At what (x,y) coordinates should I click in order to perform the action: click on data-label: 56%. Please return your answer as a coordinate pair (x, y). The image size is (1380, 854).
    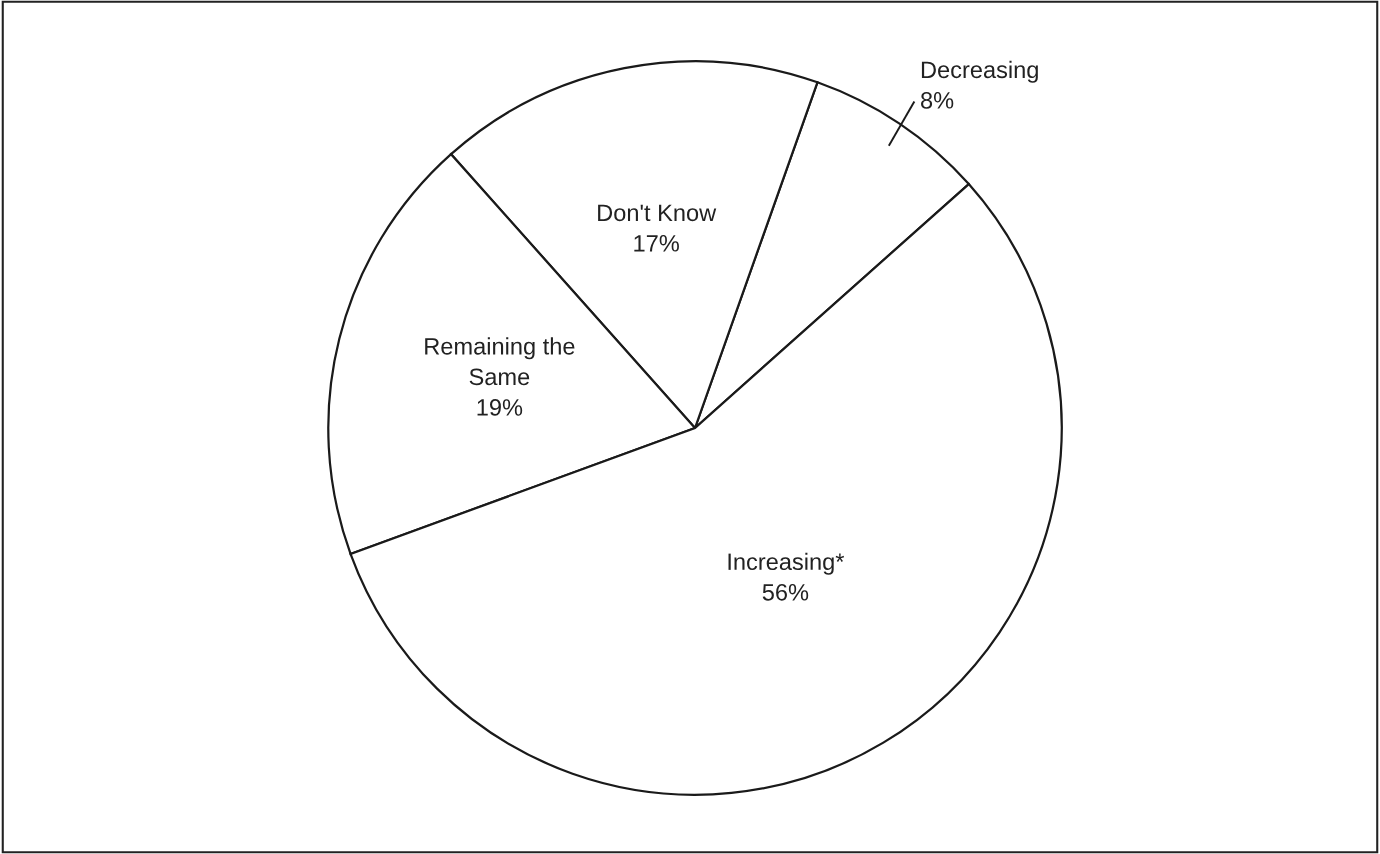
    Looking at the image, I should click on (785, 592).